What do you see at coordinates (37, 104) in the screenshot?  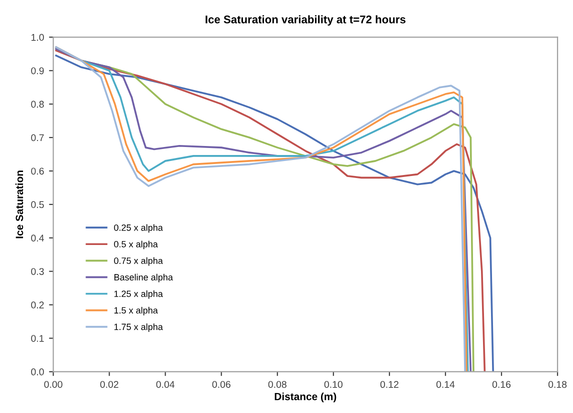 I see `y-tick-label: 0.8` at bounding box center [37, 104].